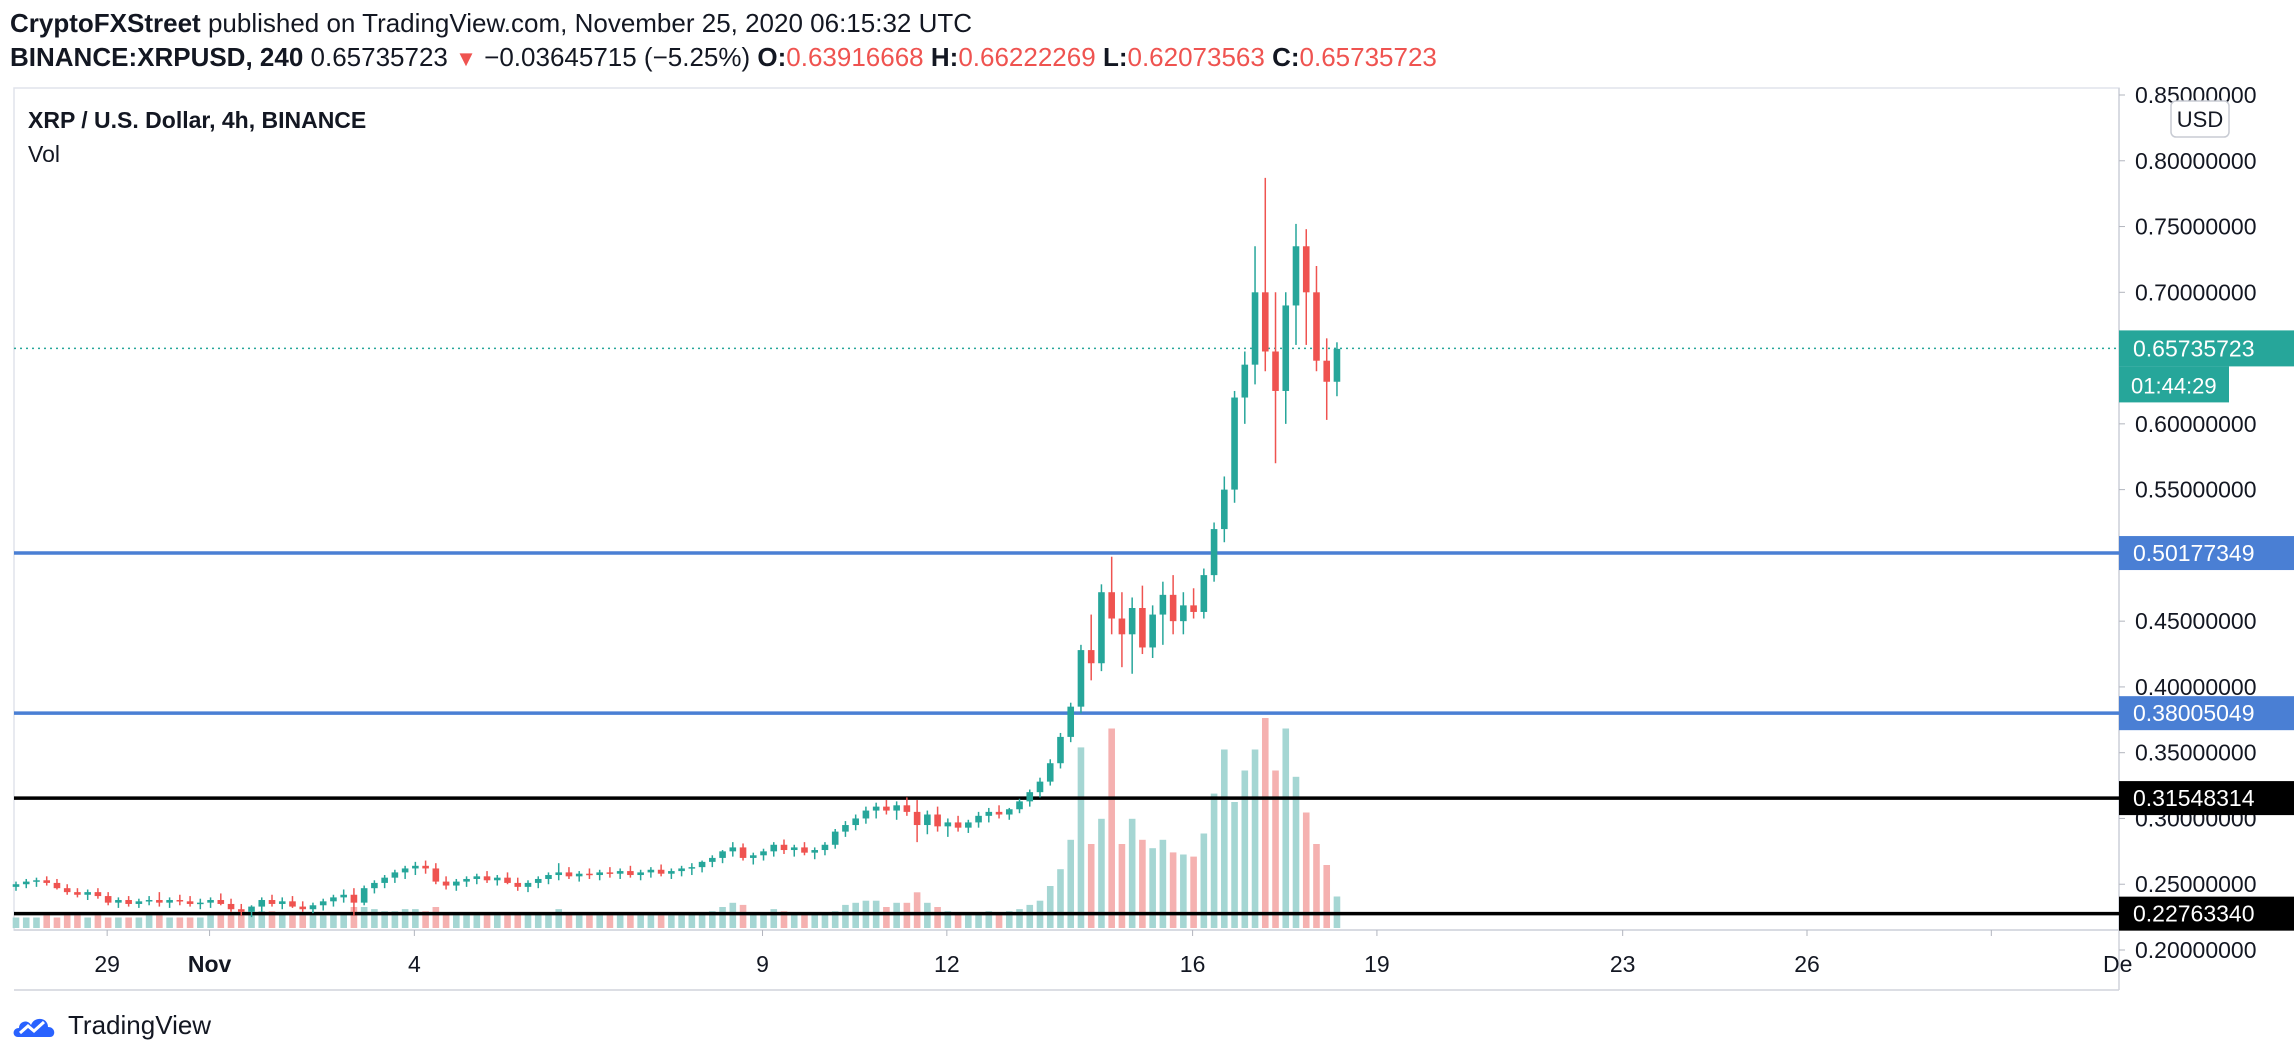 The height and width of the screenshot is (1064, 2294). What do you see at coordinates (1368, 57) in the screenshot?
I see `close-value: 0.65735723` at bounding box center [1368, 57].